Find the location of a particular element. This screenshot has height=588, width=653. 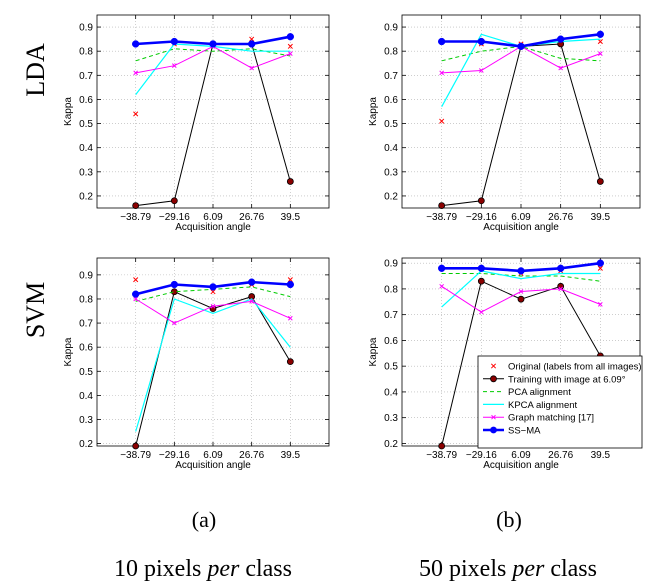

legend-marker-ssma is located at coordinates (493, 430).